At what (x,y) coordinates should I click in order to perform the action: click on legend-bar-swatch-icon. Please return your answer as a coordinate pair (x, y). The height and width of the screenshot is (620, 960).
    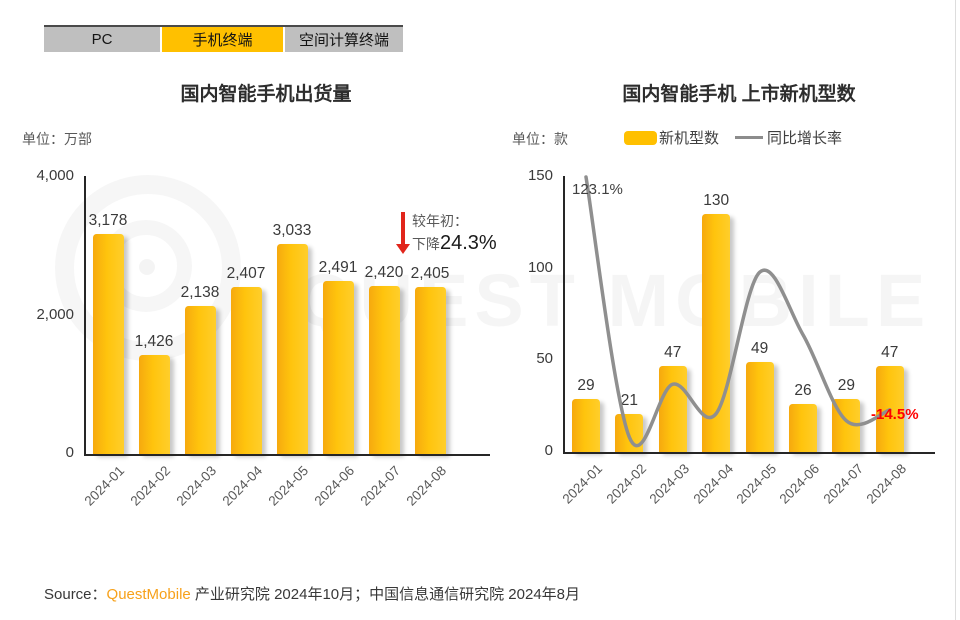
    Looking at the image, I should click on (640, 137).